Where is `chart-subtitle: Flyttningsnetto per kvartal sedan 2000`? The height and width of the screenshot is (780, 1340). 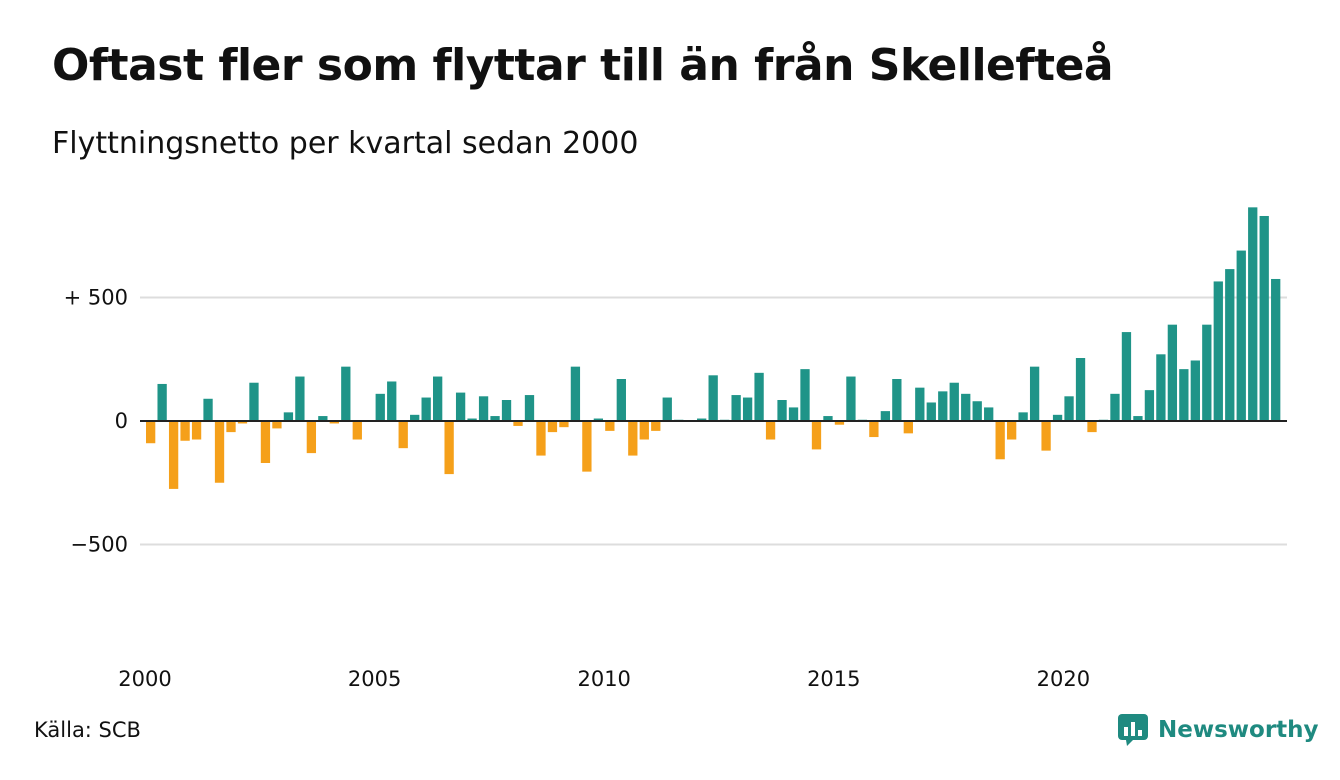 chart-subtitle: Flyttningsnetto per kvartal sedan 2000 is located at coordinates (345, 143).